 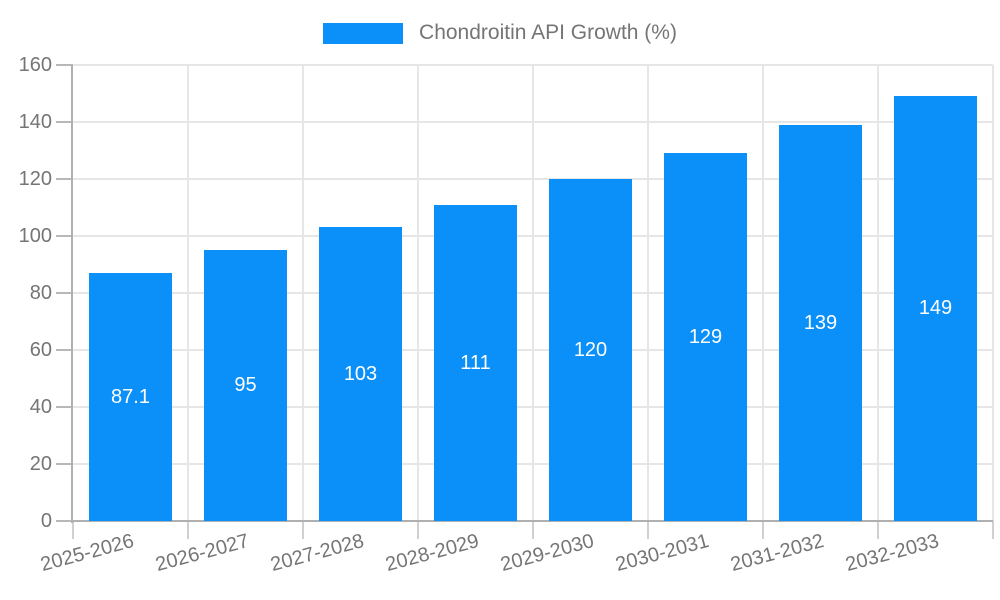 What do you see at coordinates (432, 553) in the screenshot?
I see `x-tick-label: 2028-2029` at bounding box center [432, 553].